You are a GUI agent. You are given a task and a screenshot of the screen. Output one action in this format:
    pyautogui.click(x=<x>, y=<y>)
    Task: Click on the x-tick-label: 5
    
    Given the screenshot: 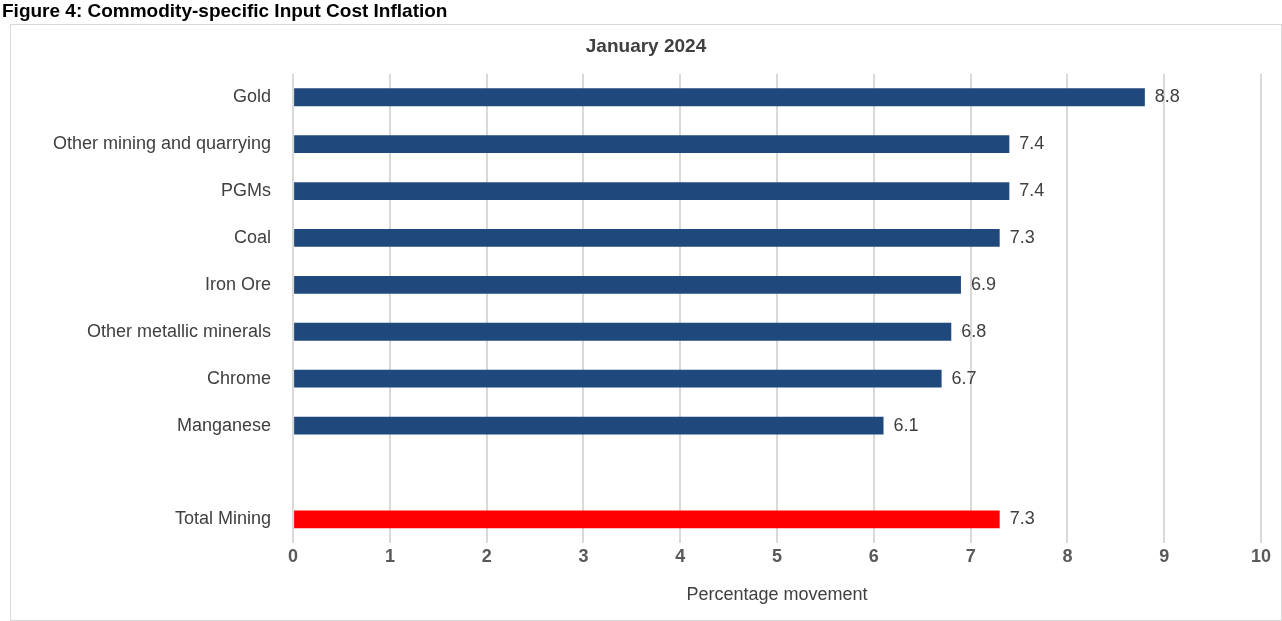 What is the action you would take?
    pyautogui.click(x=777, y=555)
    